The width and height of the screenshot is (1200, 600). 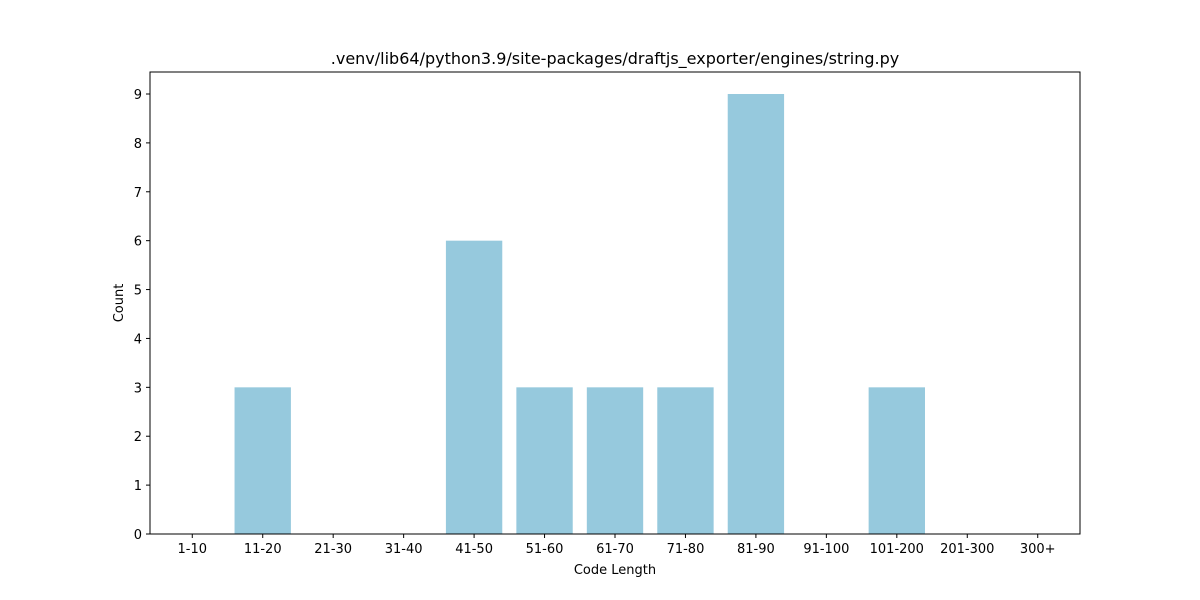 I want to click on y-tick-label: 2, so click(x=138, y=437).